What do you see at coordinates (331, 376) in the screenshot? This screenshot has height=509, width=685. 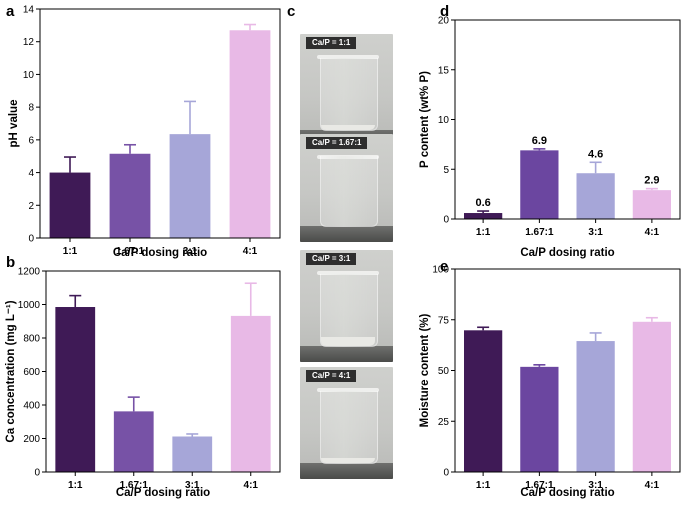 I see `photo-label-4: Ca/P = 4:1` at bounding box center [331, 376].